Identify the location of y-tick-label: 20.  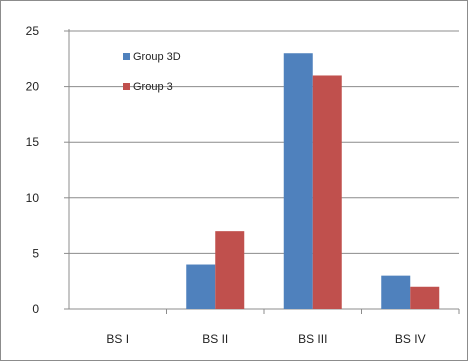
(33, 87).